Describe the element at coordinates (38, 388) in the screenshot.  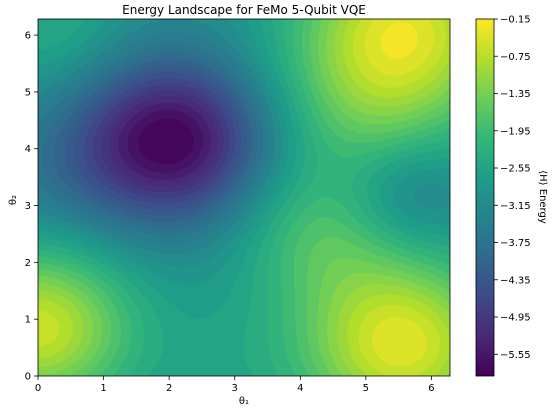
I see `x-tick-label: 0` at that location.